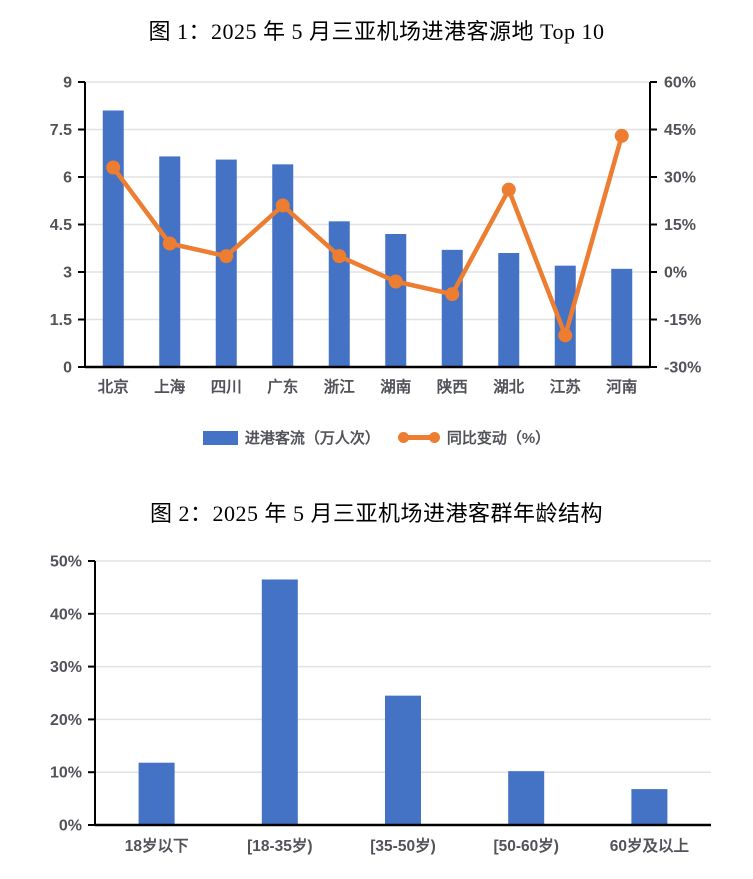 This screenshot has height=879, width=753. Describe the element at coordinates (61, 130) in the screenshot. I see `fig1-left-tick-label: 7.5` at that location.